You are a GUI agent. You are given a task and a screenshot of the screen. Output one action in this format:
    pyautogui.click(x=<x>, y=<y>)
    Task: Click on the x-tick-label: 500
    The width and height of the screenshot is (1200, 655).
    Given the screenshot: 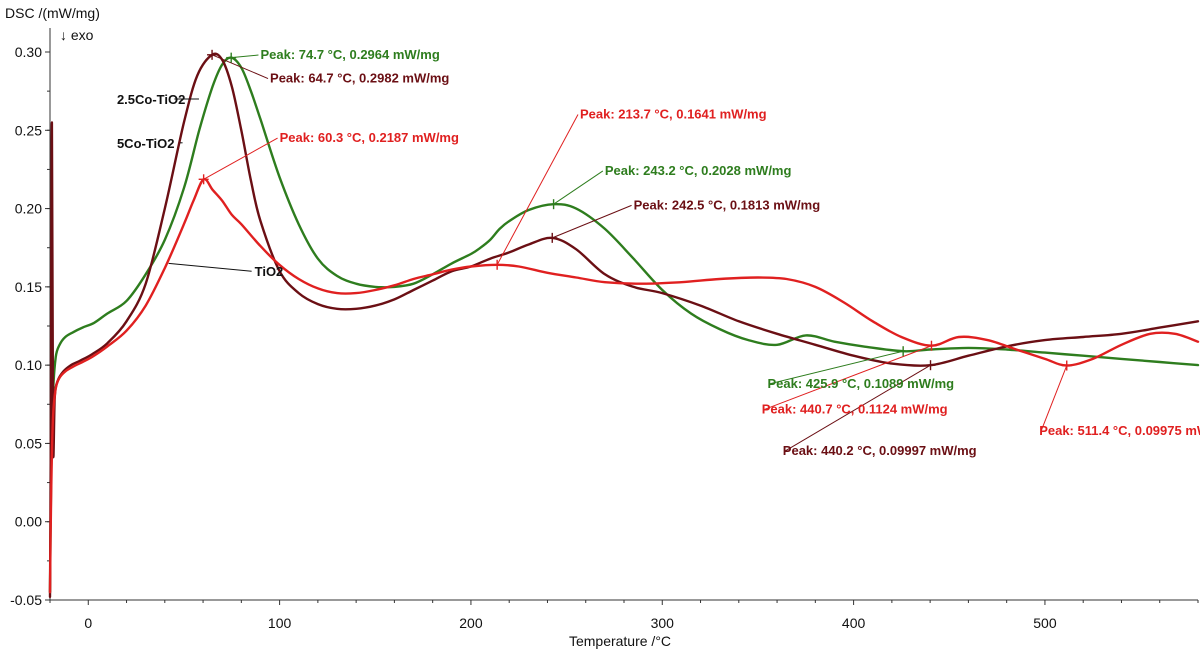 What is the action you would take?
    pyautogui.click(x=1045, y=623)
    